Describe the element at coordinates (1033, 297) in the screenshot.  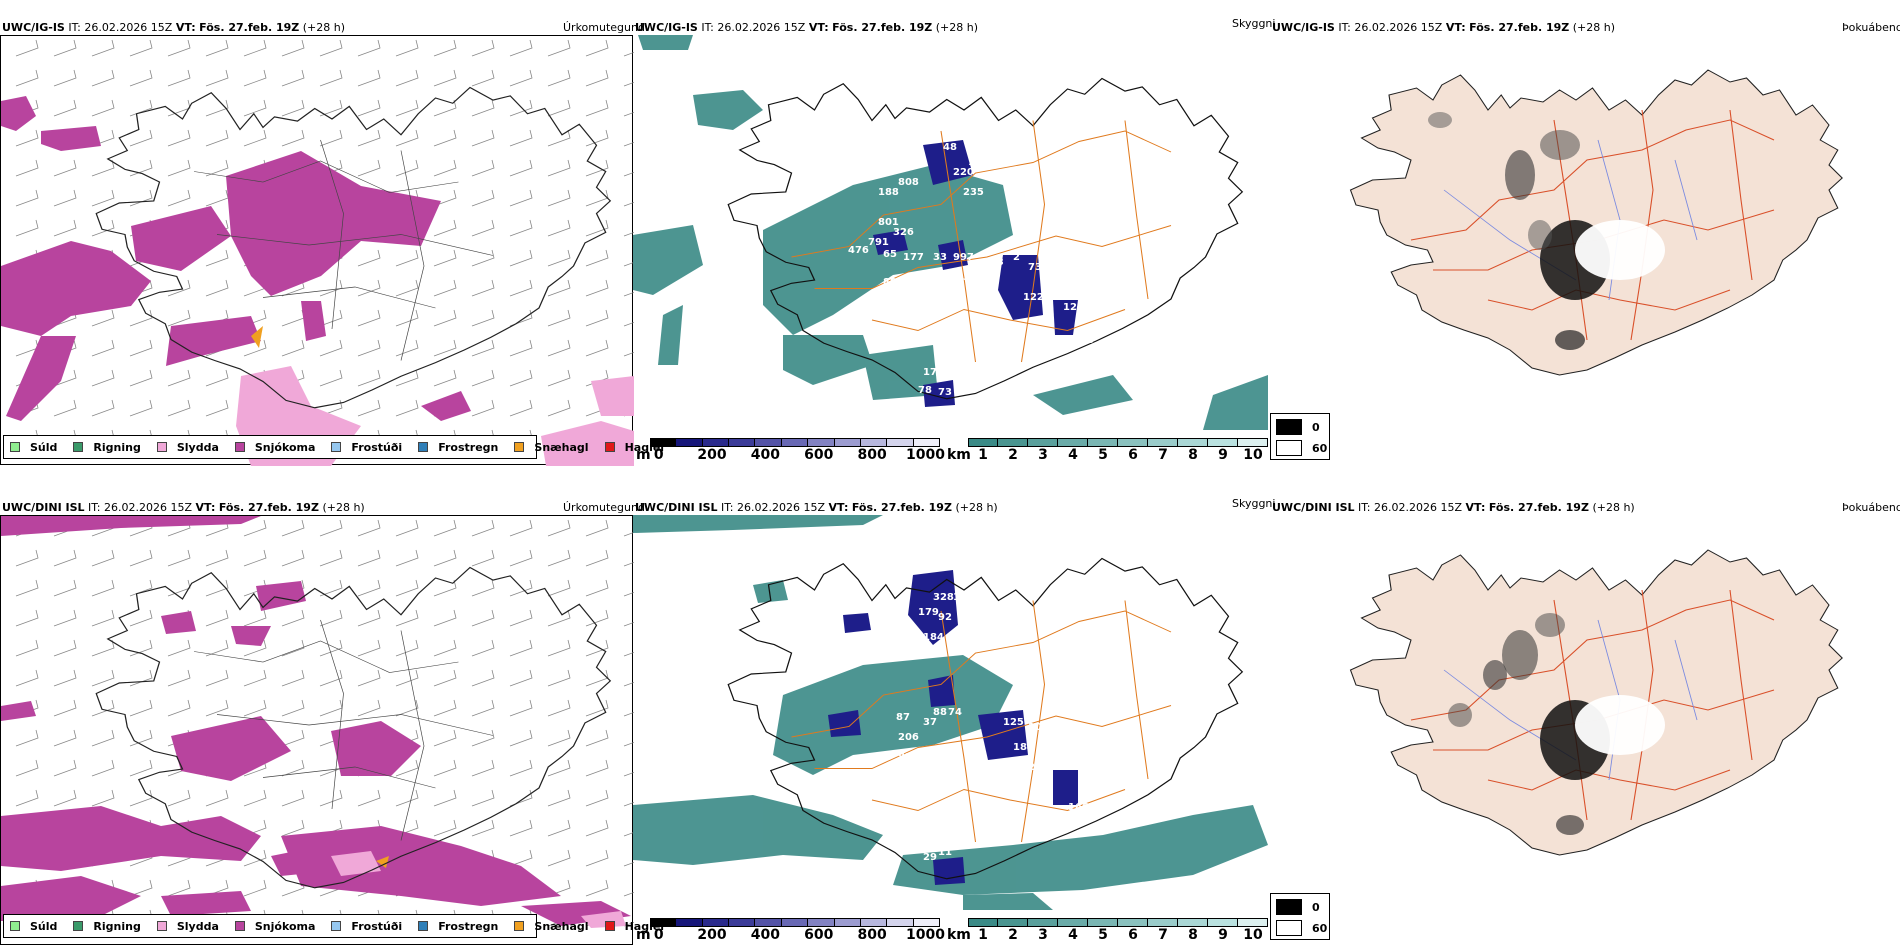
I see `cloud-base-value: 122` at that location.